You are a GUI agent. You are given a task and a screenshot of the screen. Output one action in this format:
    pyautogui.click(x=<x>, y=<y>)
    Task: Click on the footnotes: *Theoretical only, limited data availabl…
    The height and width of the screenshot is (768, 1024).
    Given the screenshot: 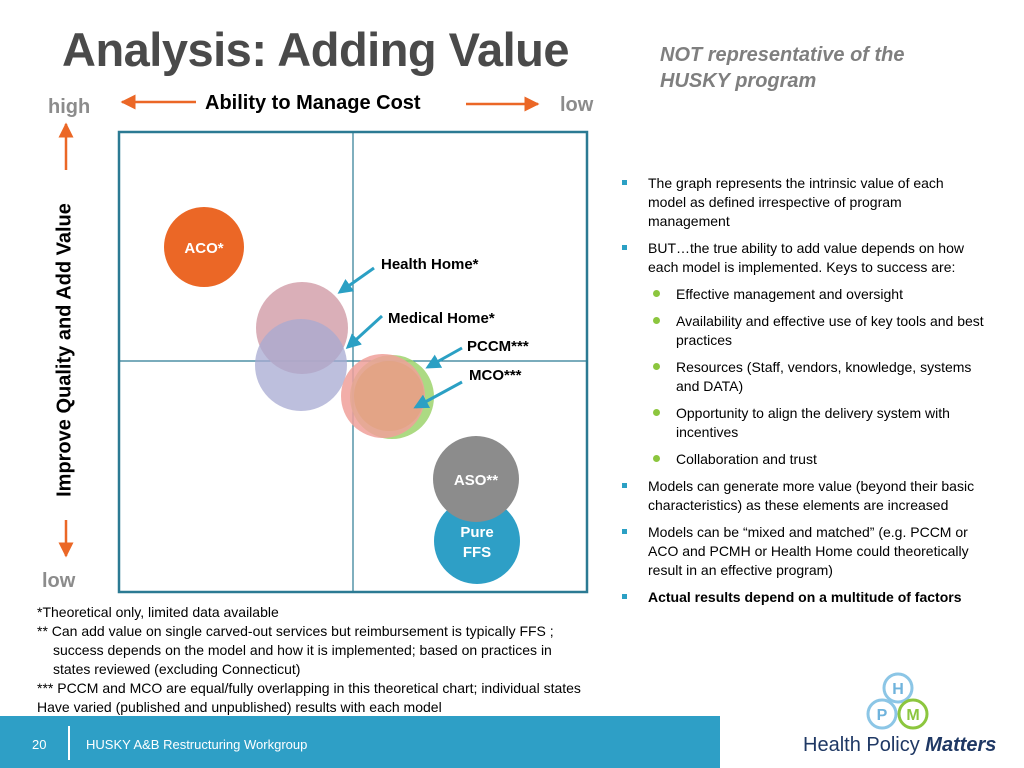 What is the action you would take?
    pyautogui.click(x=347, y=660)
    